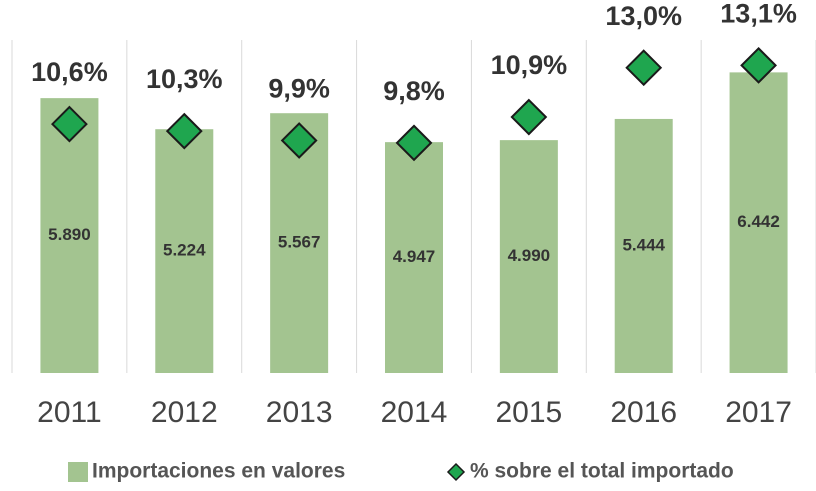 This screenshot has width=816, height=491. Describe the element at coordinates (299, 412) in the screenshot. I see `x-tick-label: 2013` at that location.